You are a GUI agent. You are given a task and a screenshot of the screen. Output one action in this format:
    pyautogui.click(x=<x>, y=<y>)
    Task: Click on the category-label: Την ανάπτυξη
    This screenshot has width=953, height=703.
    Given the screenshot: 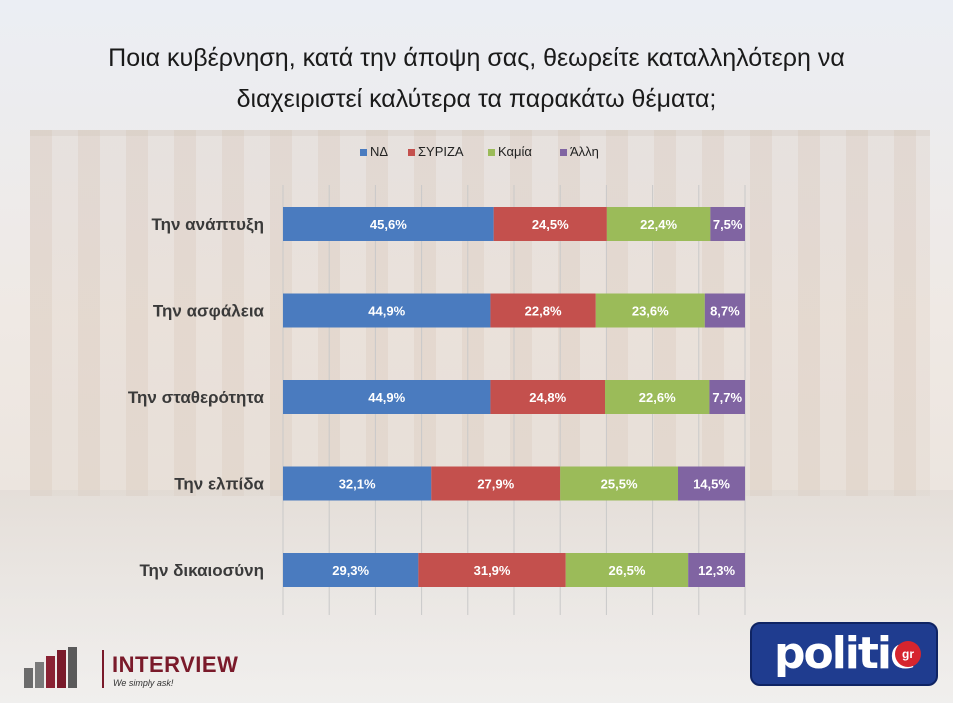 What is the action you would take?
    pyautogui.click(x=208, y=224)
    